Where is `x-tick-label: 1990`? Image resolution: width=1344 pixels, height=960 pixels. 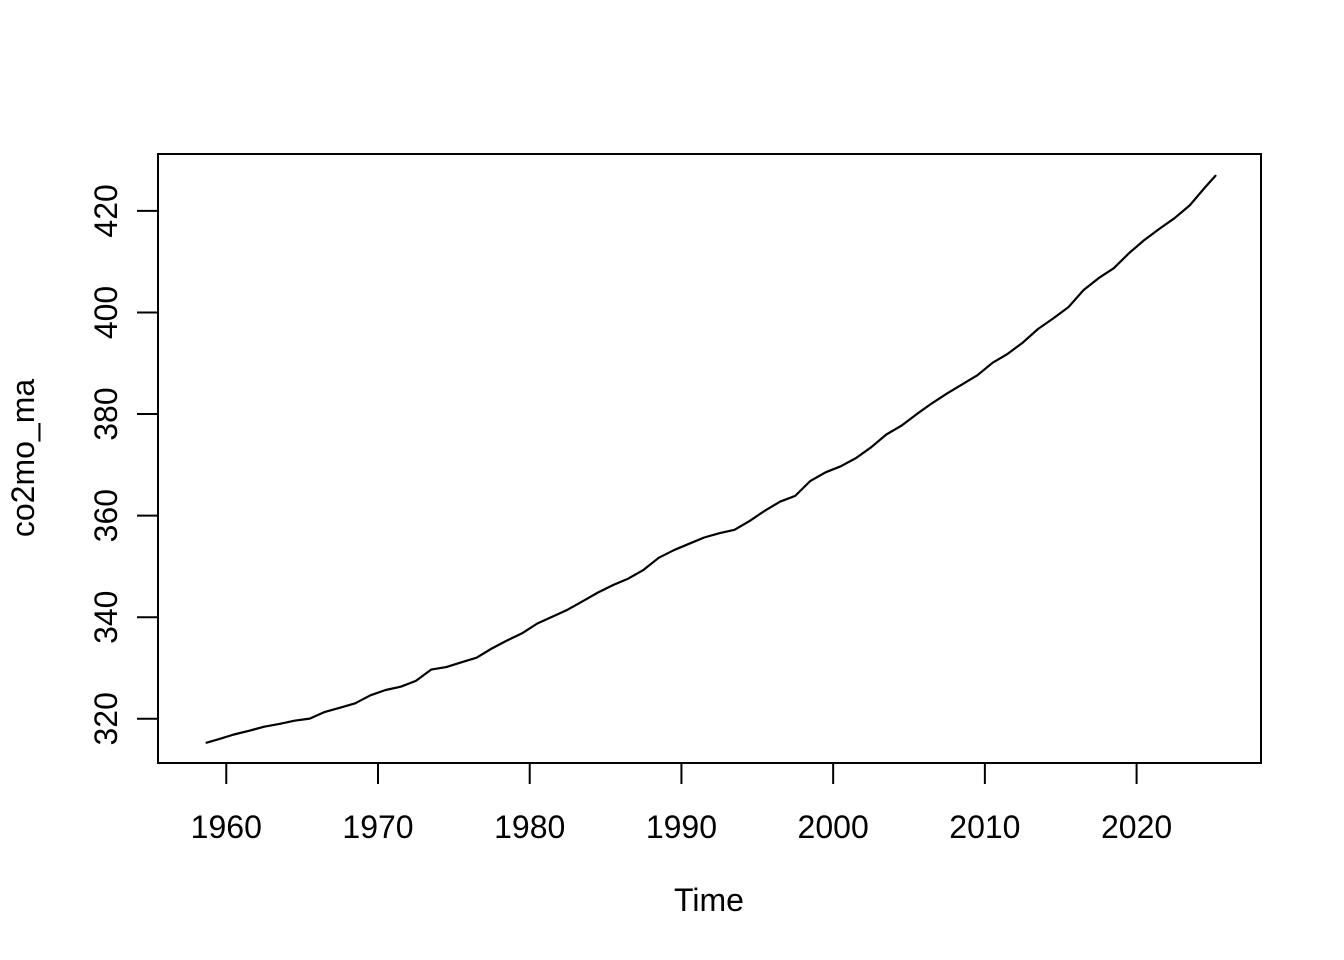 x-tick-label: 1990 is located at coordinates (681, 827).